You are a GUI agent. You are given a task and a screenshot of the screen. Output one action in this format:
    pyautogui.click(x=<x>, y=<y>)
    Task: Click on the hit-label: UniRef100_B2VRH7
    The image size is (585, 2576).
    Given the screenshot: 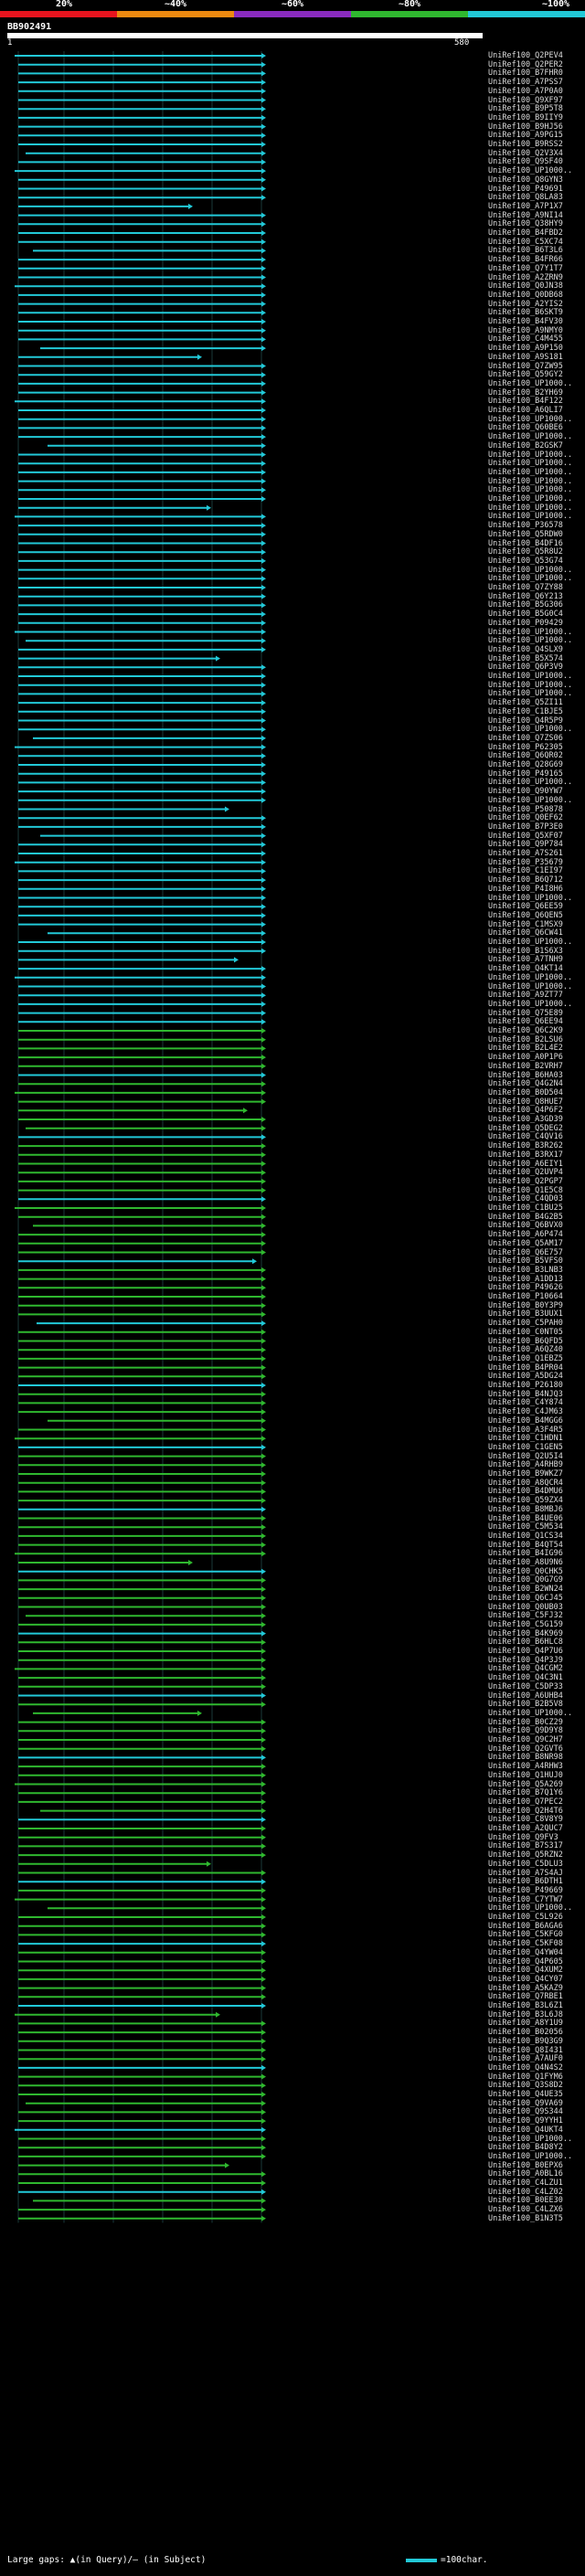 What is the action you would take?
    pyautogui.click(x=525, y=1066)
    